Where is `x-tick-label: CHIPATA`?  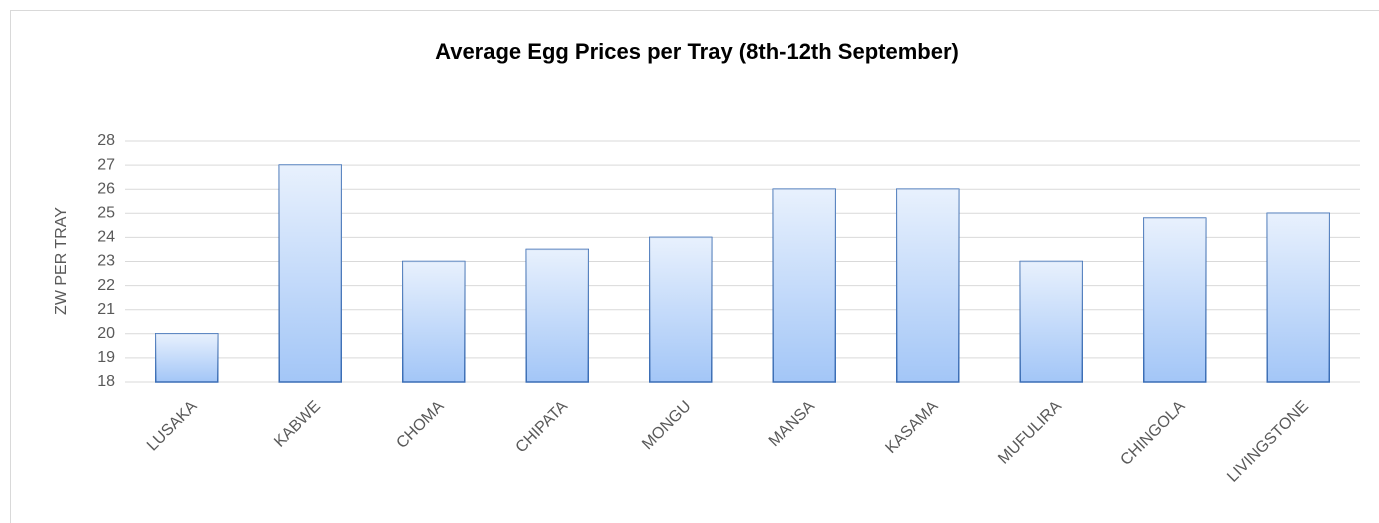 x-tick-label: CHIPATA is located at coordinates (542, 427).